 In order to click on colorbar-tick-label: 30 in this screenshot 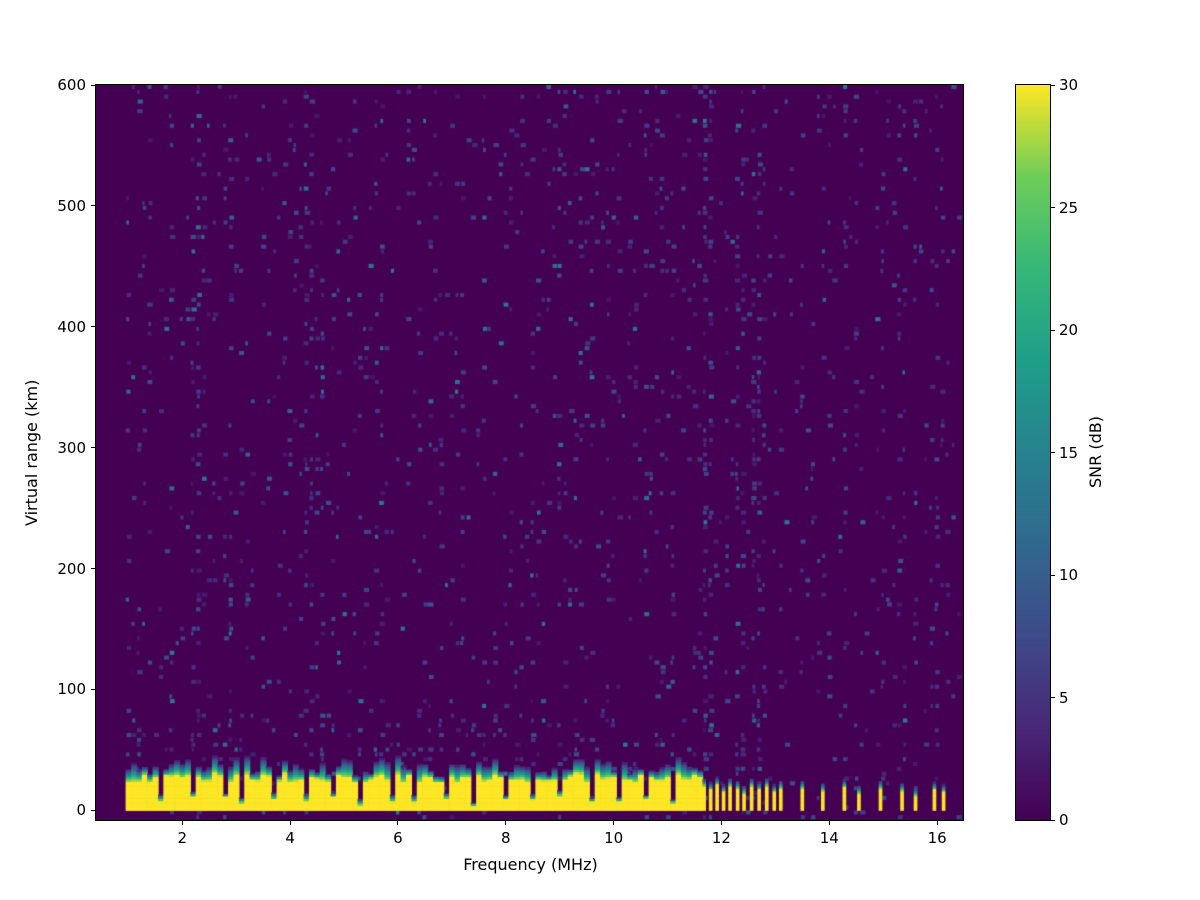, I will do `click(1069, 85)`.